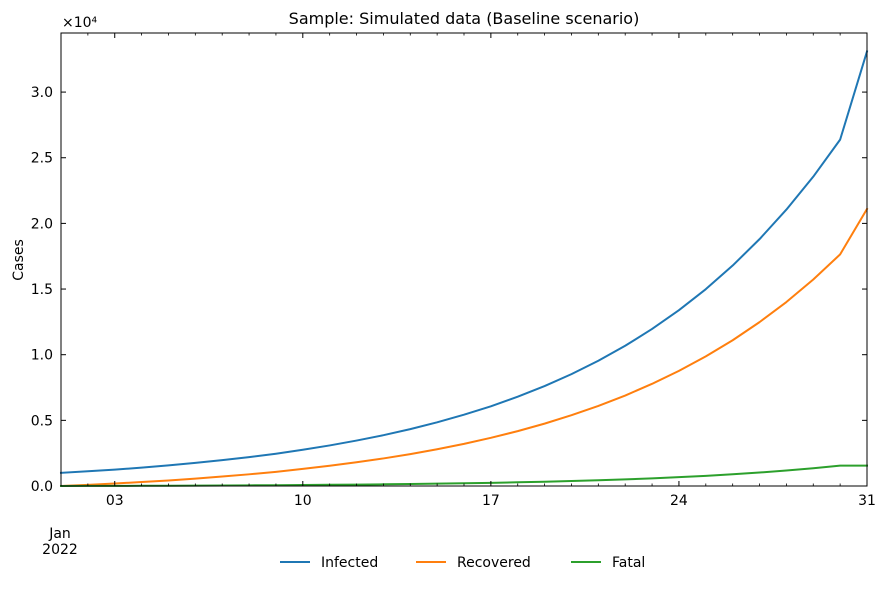 The width and height of the screenshot is (887, 590). What do you see at coordinates (494, 563) in the screenshot?
I see `legend-label-recovered: Recovered` at bounding box center [494, 563].